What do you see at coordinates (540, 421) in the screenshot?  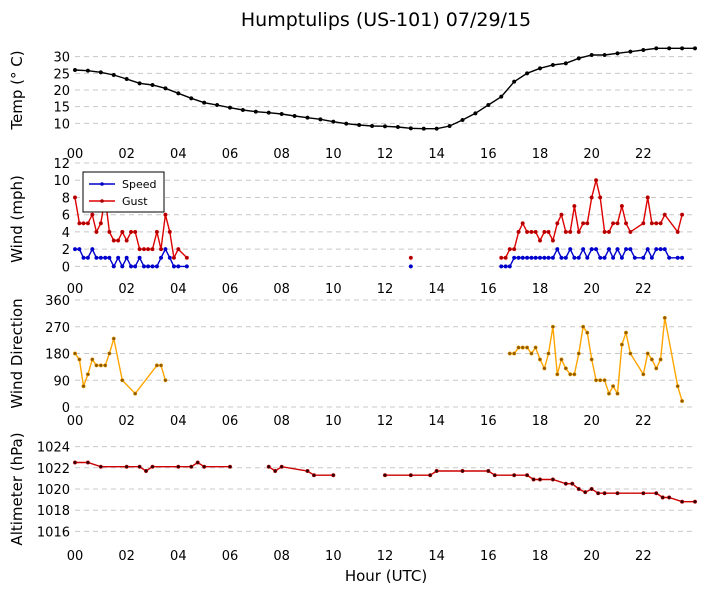 I see `x-tick-label: 18` at bounding box center [540, 421].